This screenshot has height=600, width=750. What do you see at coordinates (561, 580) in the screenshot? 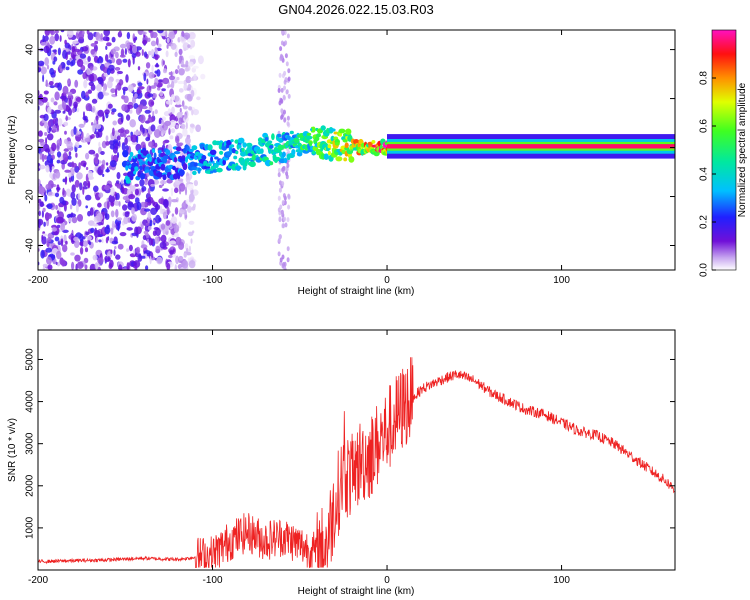
I see `x-tick-label: 100` at bounding box center [561, 580].